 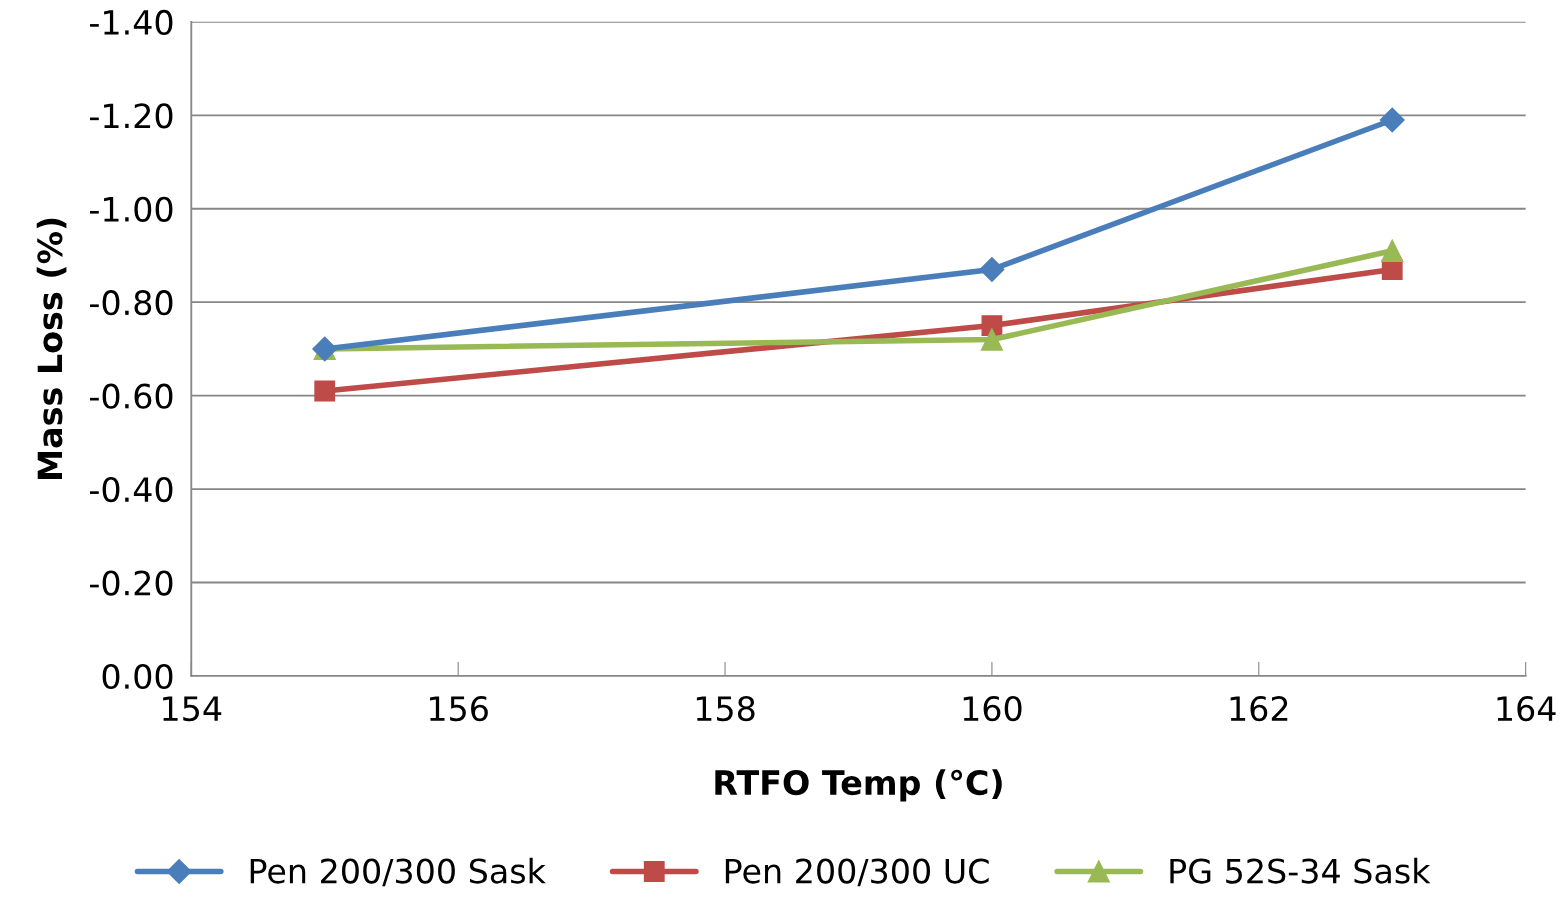 What do you see at coordinates (131, 209) in the screenshot?
I see `y-tick-label: -1.00` at bounding box center [131, 209].